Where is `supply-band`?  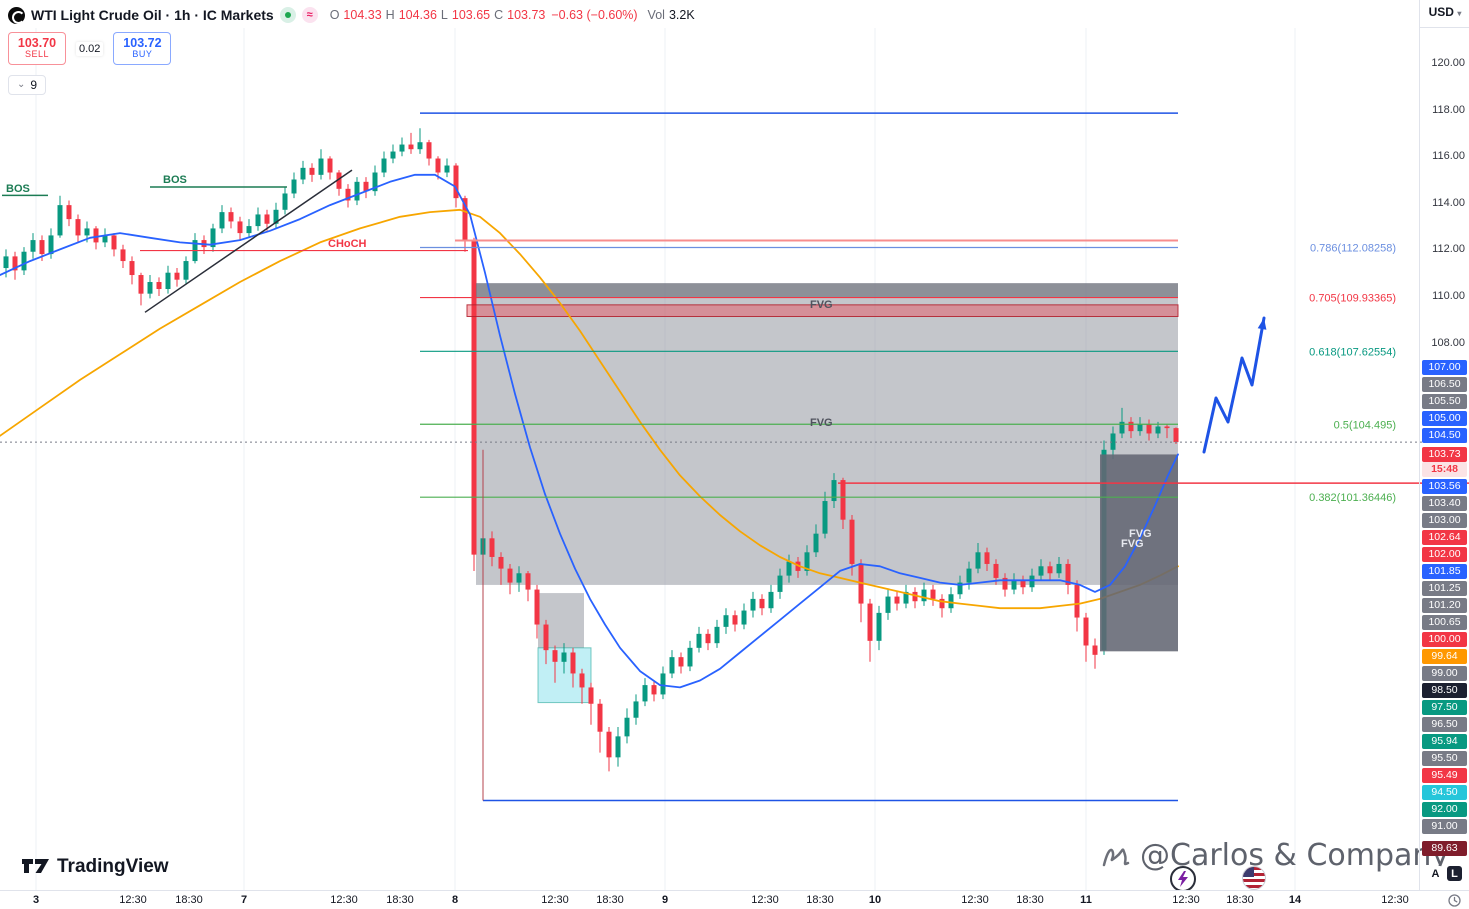 supply-band is located at coordinates (822, 311).